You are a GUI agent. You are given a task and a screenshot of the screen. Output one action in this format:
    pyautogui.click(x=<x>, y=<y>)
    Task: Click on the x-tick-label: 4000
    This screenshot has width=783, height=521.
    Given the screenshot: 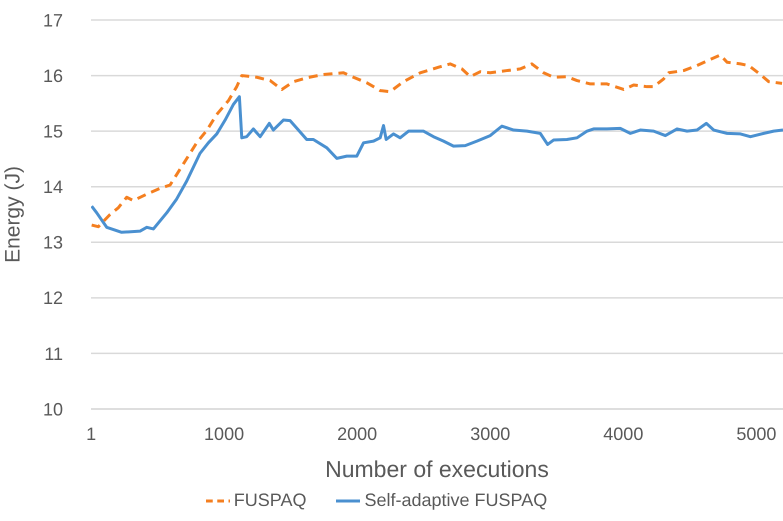 What is the action you would take?
    pyautogui.click(x=623, y=434)
    